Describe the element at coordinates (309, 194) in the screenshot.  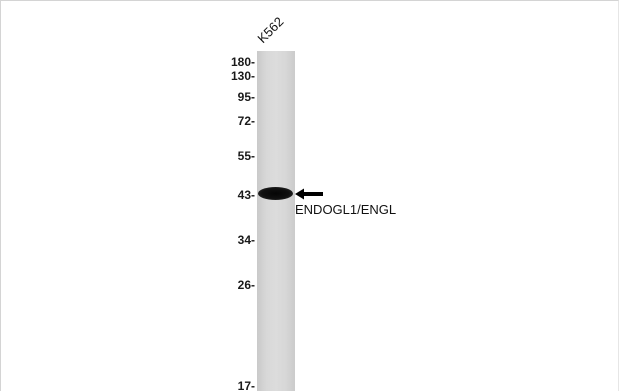
I see `left-arrow-icon` at that location.